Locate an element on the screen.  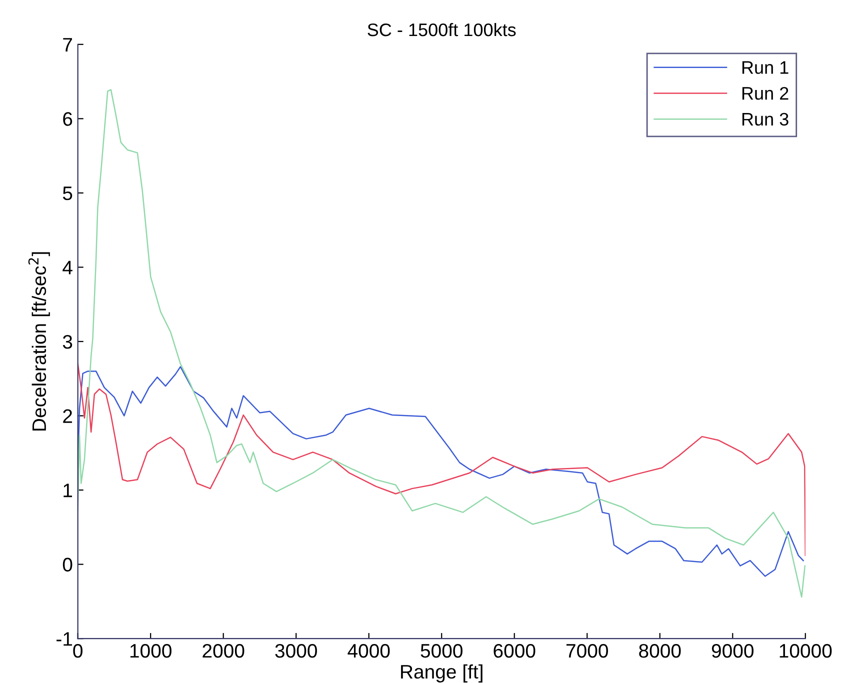
y-tick-label: 6 is located at coordinates (67, 119).